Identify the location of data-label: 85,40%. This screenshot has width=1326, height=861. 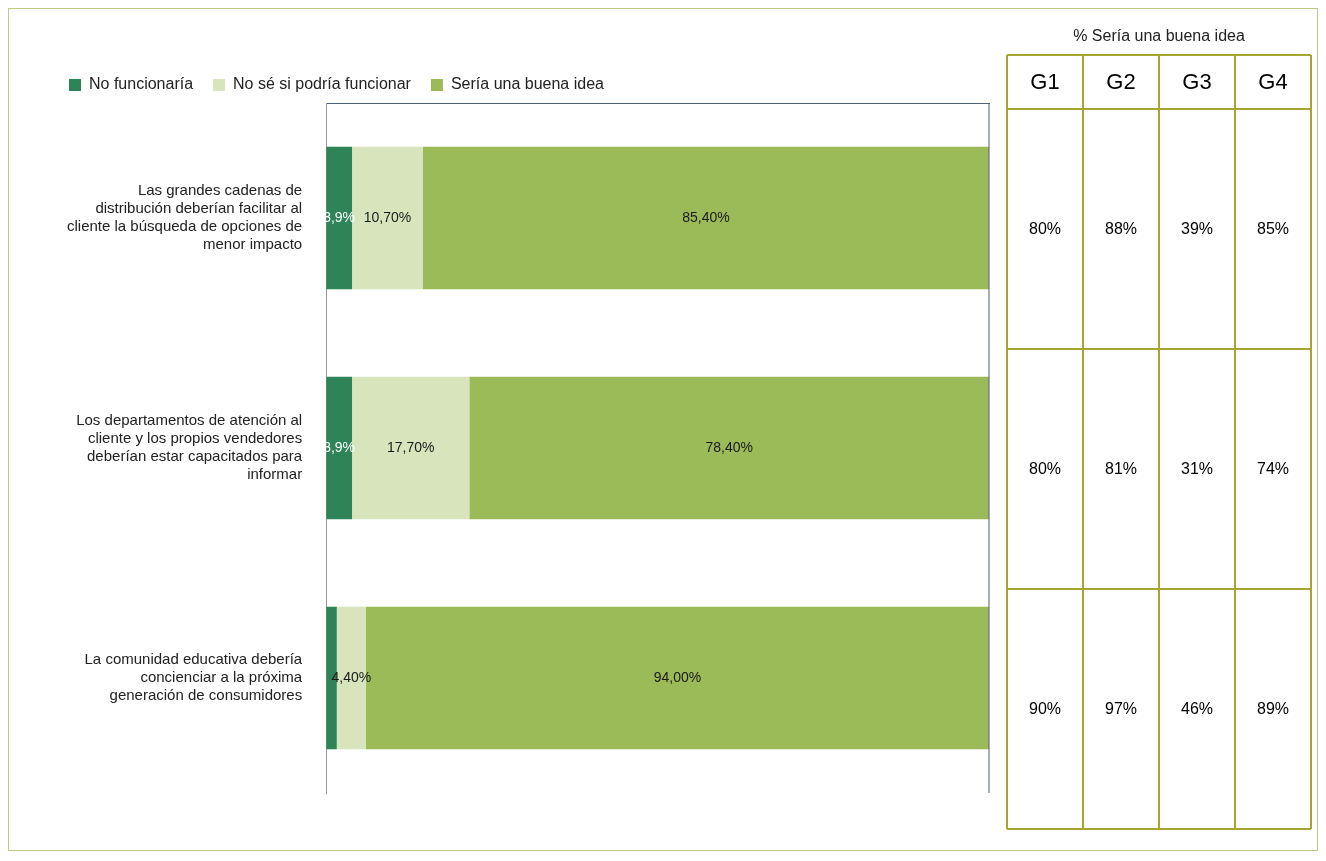
(706, 216).